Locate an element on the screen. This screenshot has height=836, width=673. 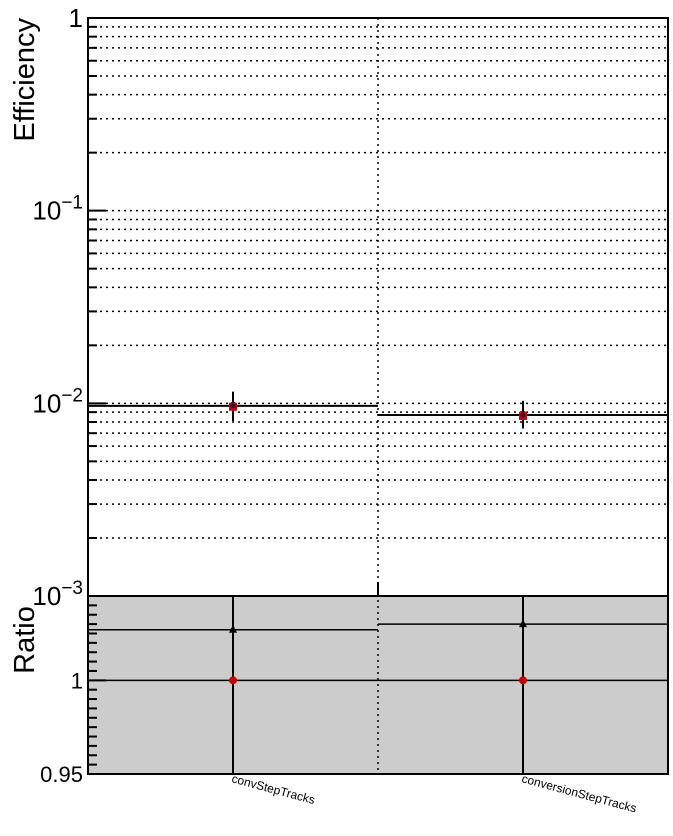
ratio-axis-title: Ratio is located at coordinates (25, 640).